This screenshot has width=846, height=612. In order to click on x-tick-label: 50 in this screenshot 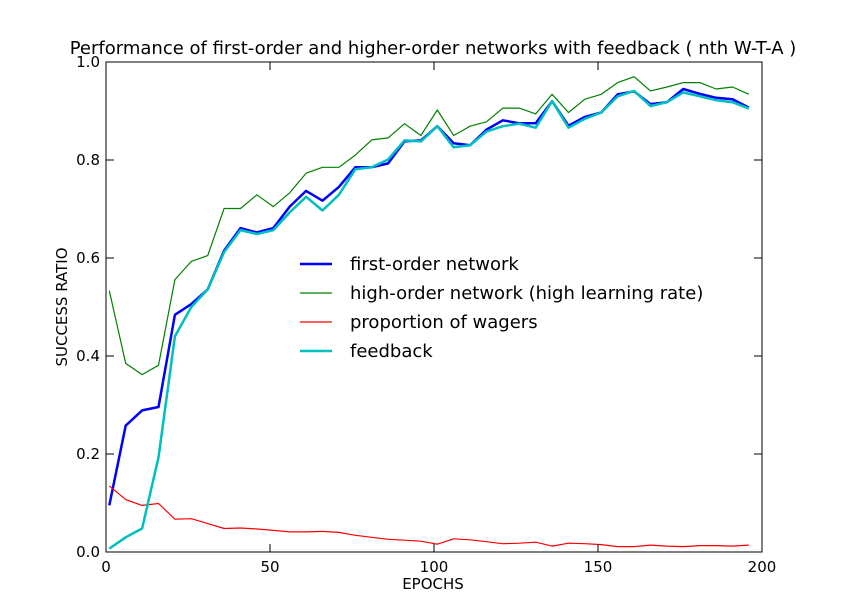, I will do `click(269, 567)`.